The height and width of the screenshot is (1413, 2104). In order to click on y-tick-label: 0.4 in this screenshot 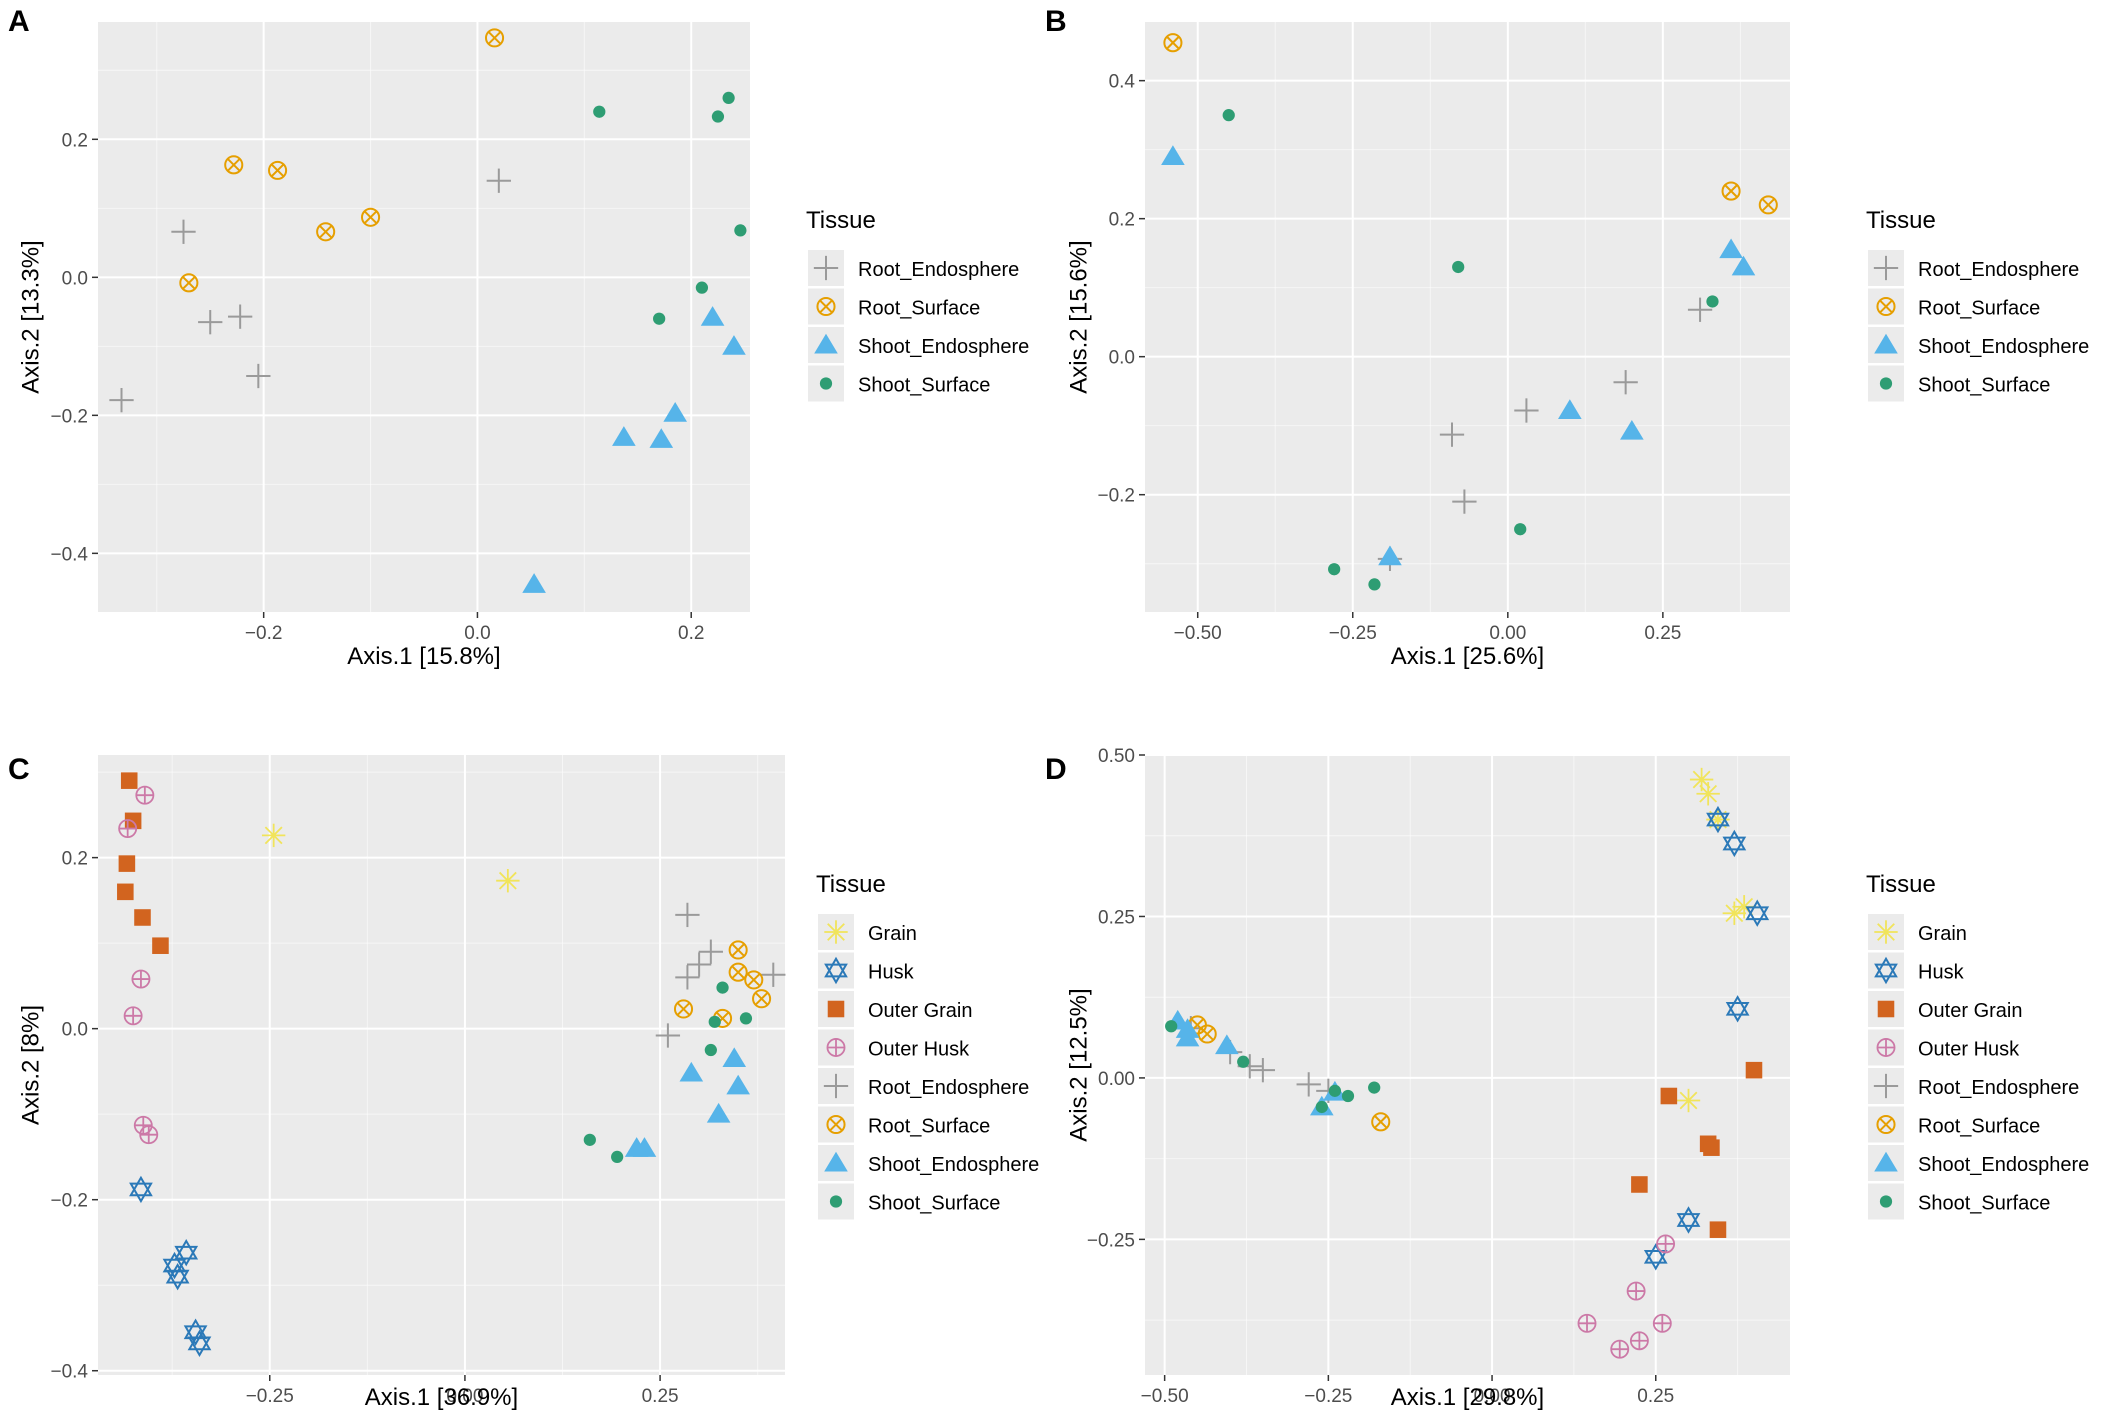, I will do `click(1122, 82)`.